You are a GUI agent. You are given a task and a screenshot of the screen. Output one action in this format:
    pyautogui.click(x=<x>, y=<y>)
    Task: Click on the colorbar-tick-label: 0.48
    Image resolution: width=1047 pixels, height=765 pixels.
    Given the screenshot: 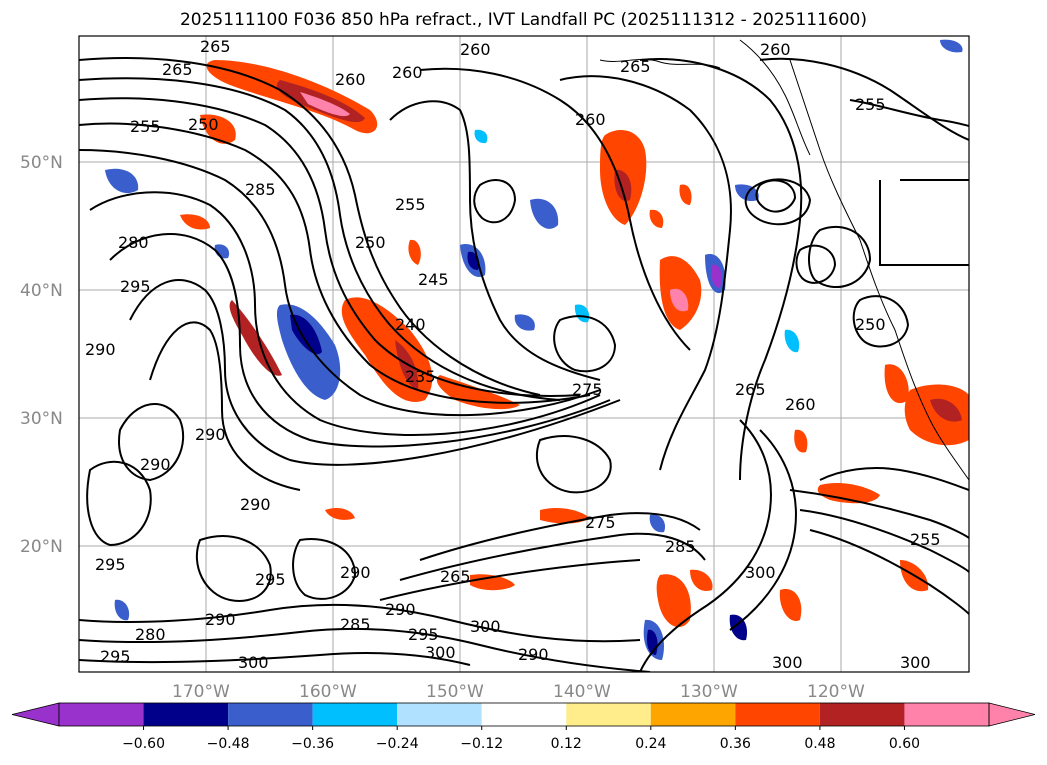 What is the action you would take?
    pyautogui.click(x=819, y=744)
    